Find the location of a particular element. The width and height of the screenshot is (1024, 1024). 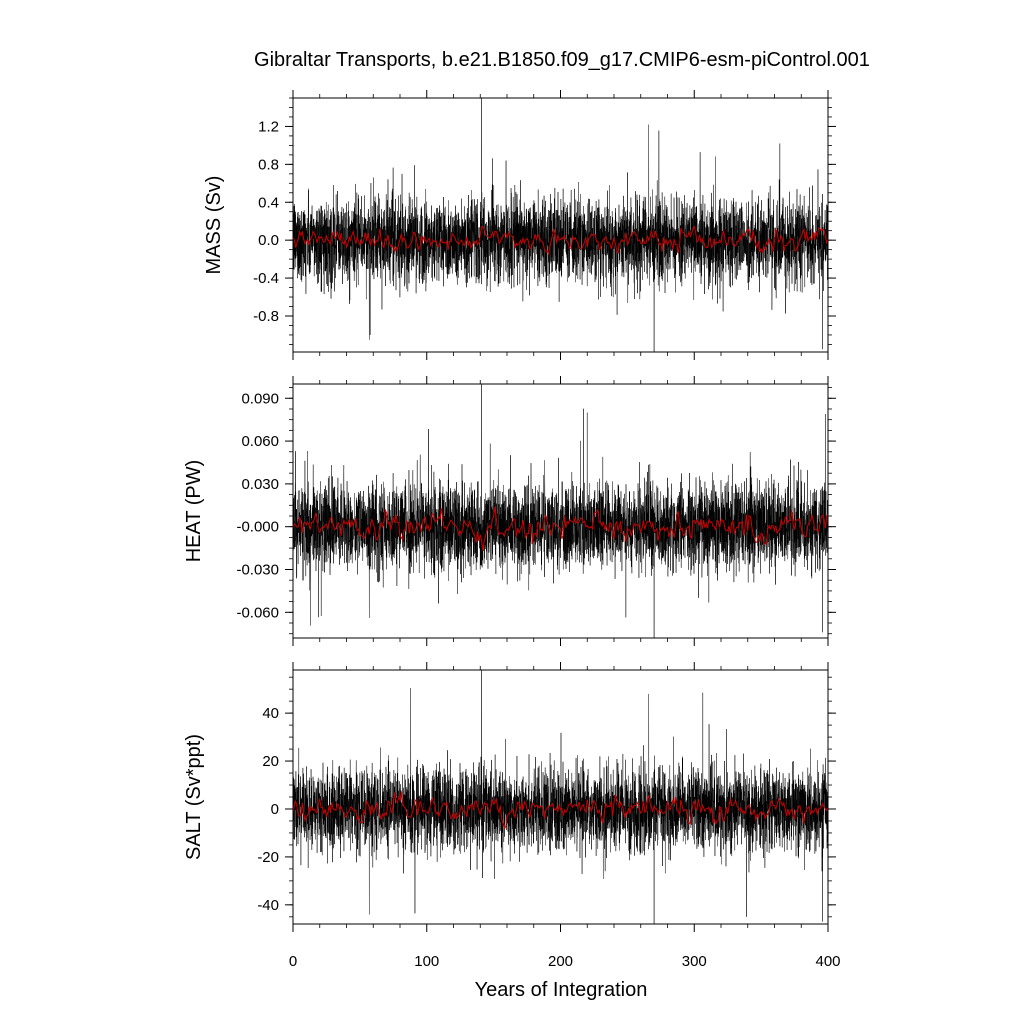

y-tick-label: 0.8 is located at coordinates (268, 164).